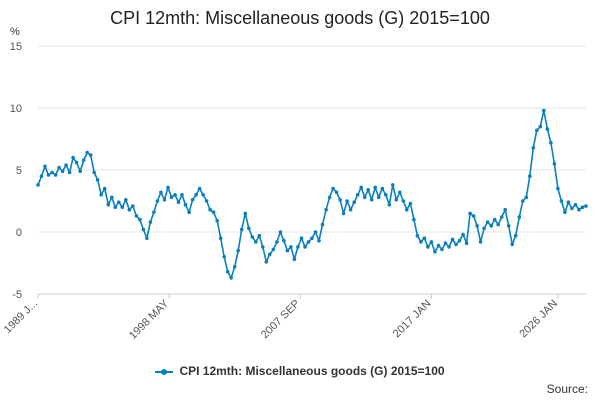 The width and height of the screenshot is (600, 400). What do you see at coordinates (281, 320) in the screenshot?
I see `x-tick-label: 2007 SEP` at bounding box center [281, 320].